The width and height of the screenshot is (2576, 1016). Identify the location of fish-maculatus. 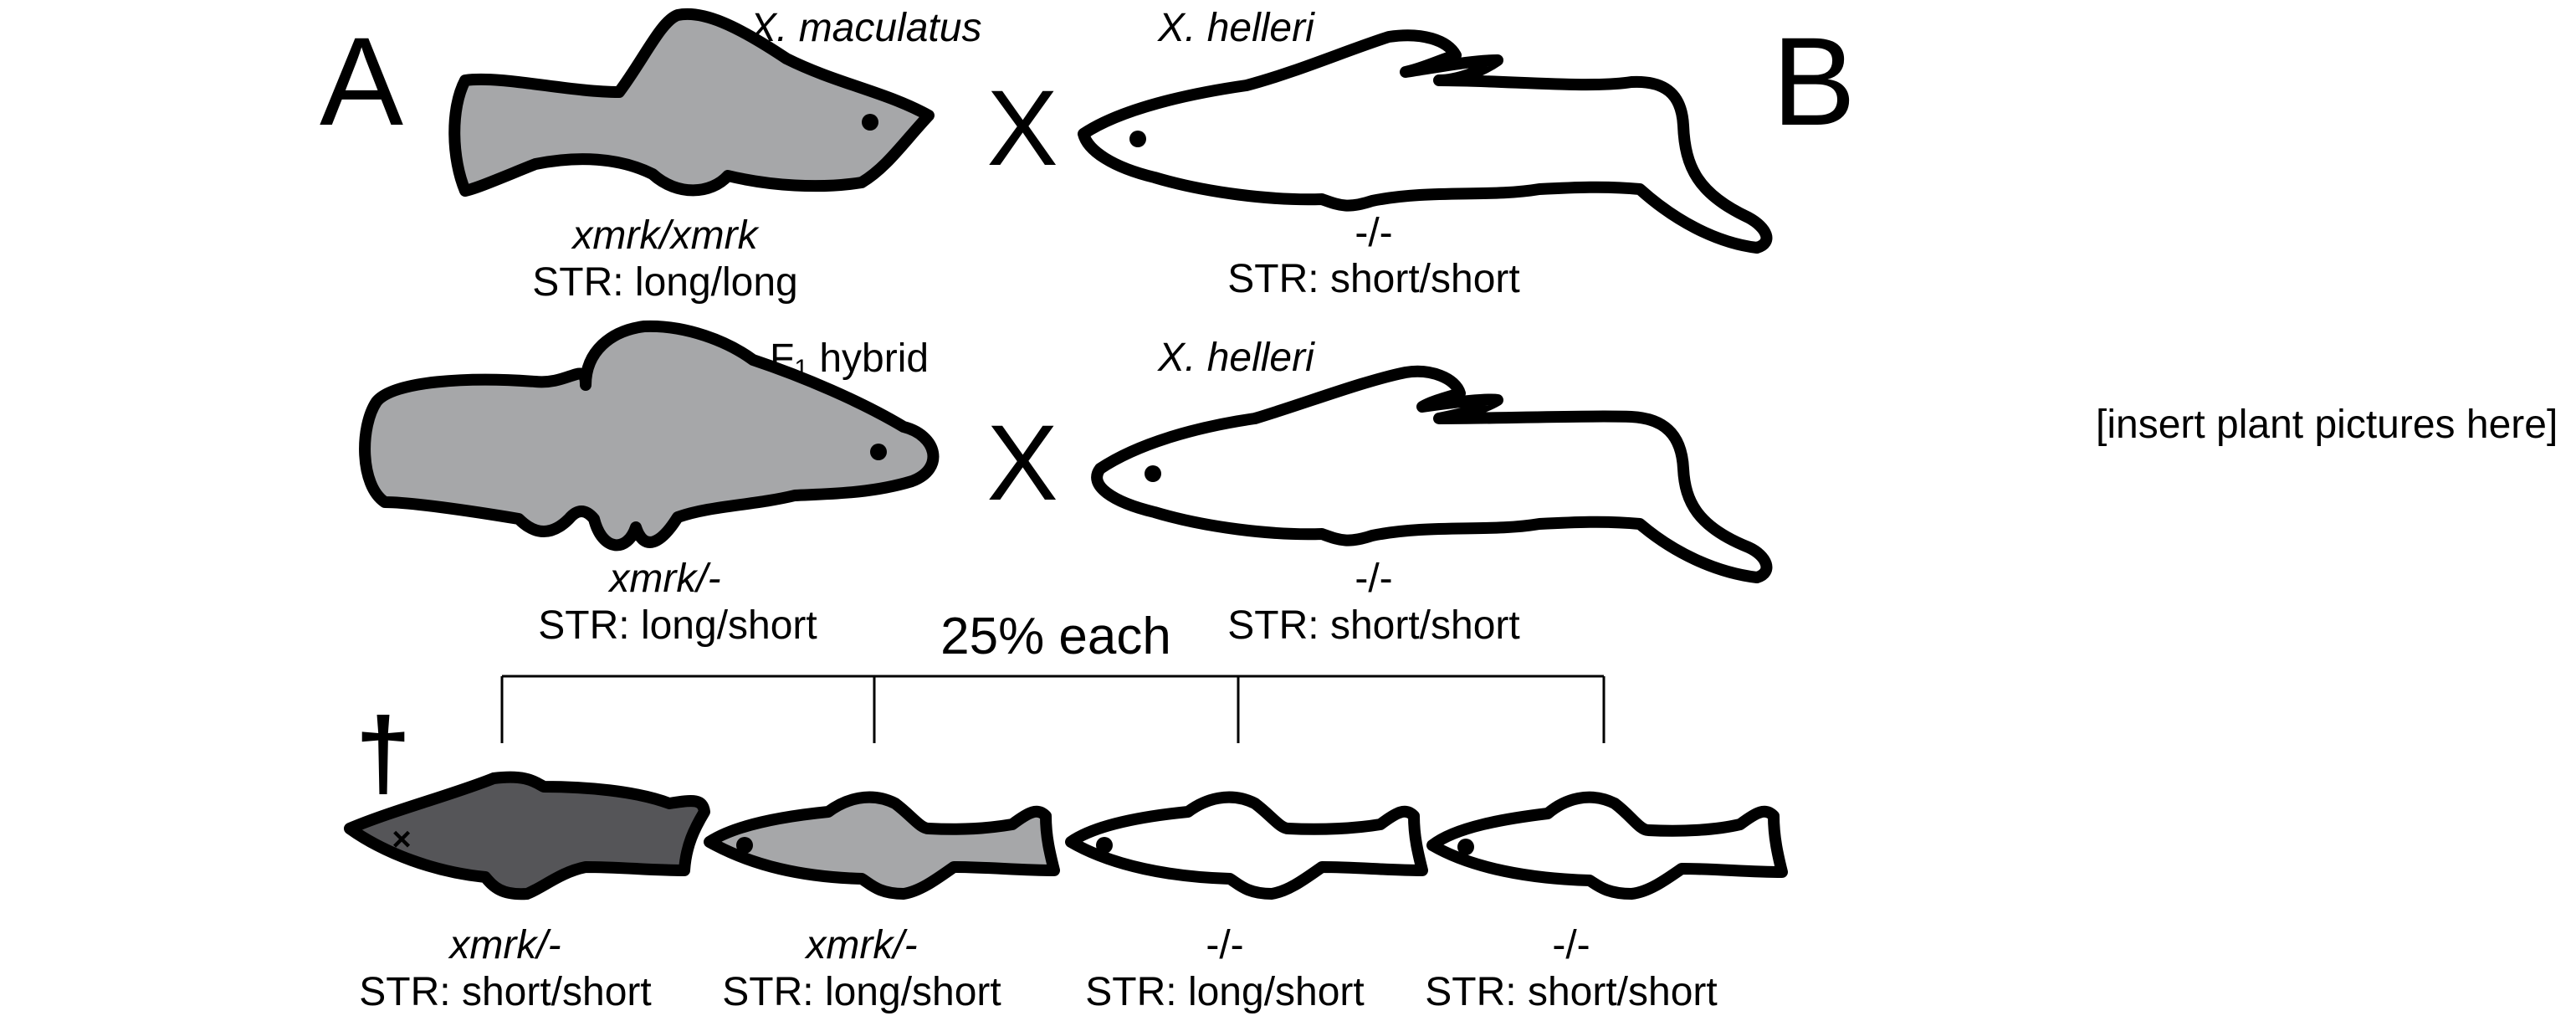
(692, 102).